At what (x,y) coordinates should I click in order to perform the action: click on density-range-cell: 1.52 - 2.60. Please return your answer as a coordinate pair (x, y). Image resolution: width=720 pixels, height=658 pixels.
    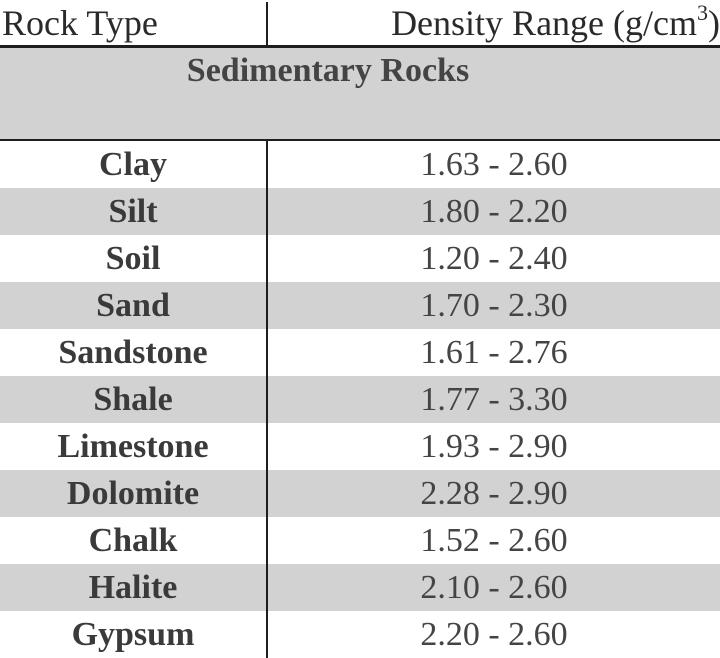
    Looking at the image, I should click on (493, 540).